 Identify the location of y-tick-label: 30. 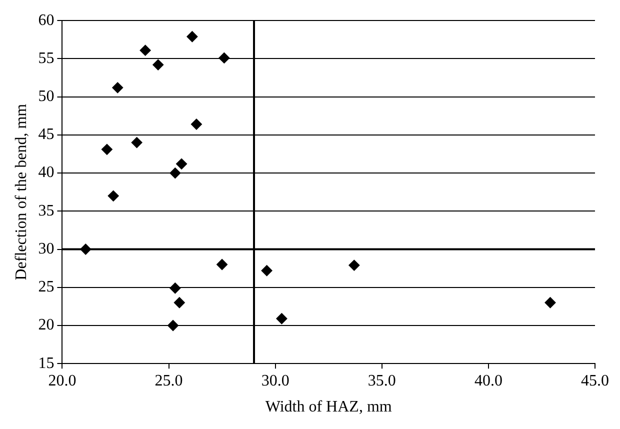
(46, 249).